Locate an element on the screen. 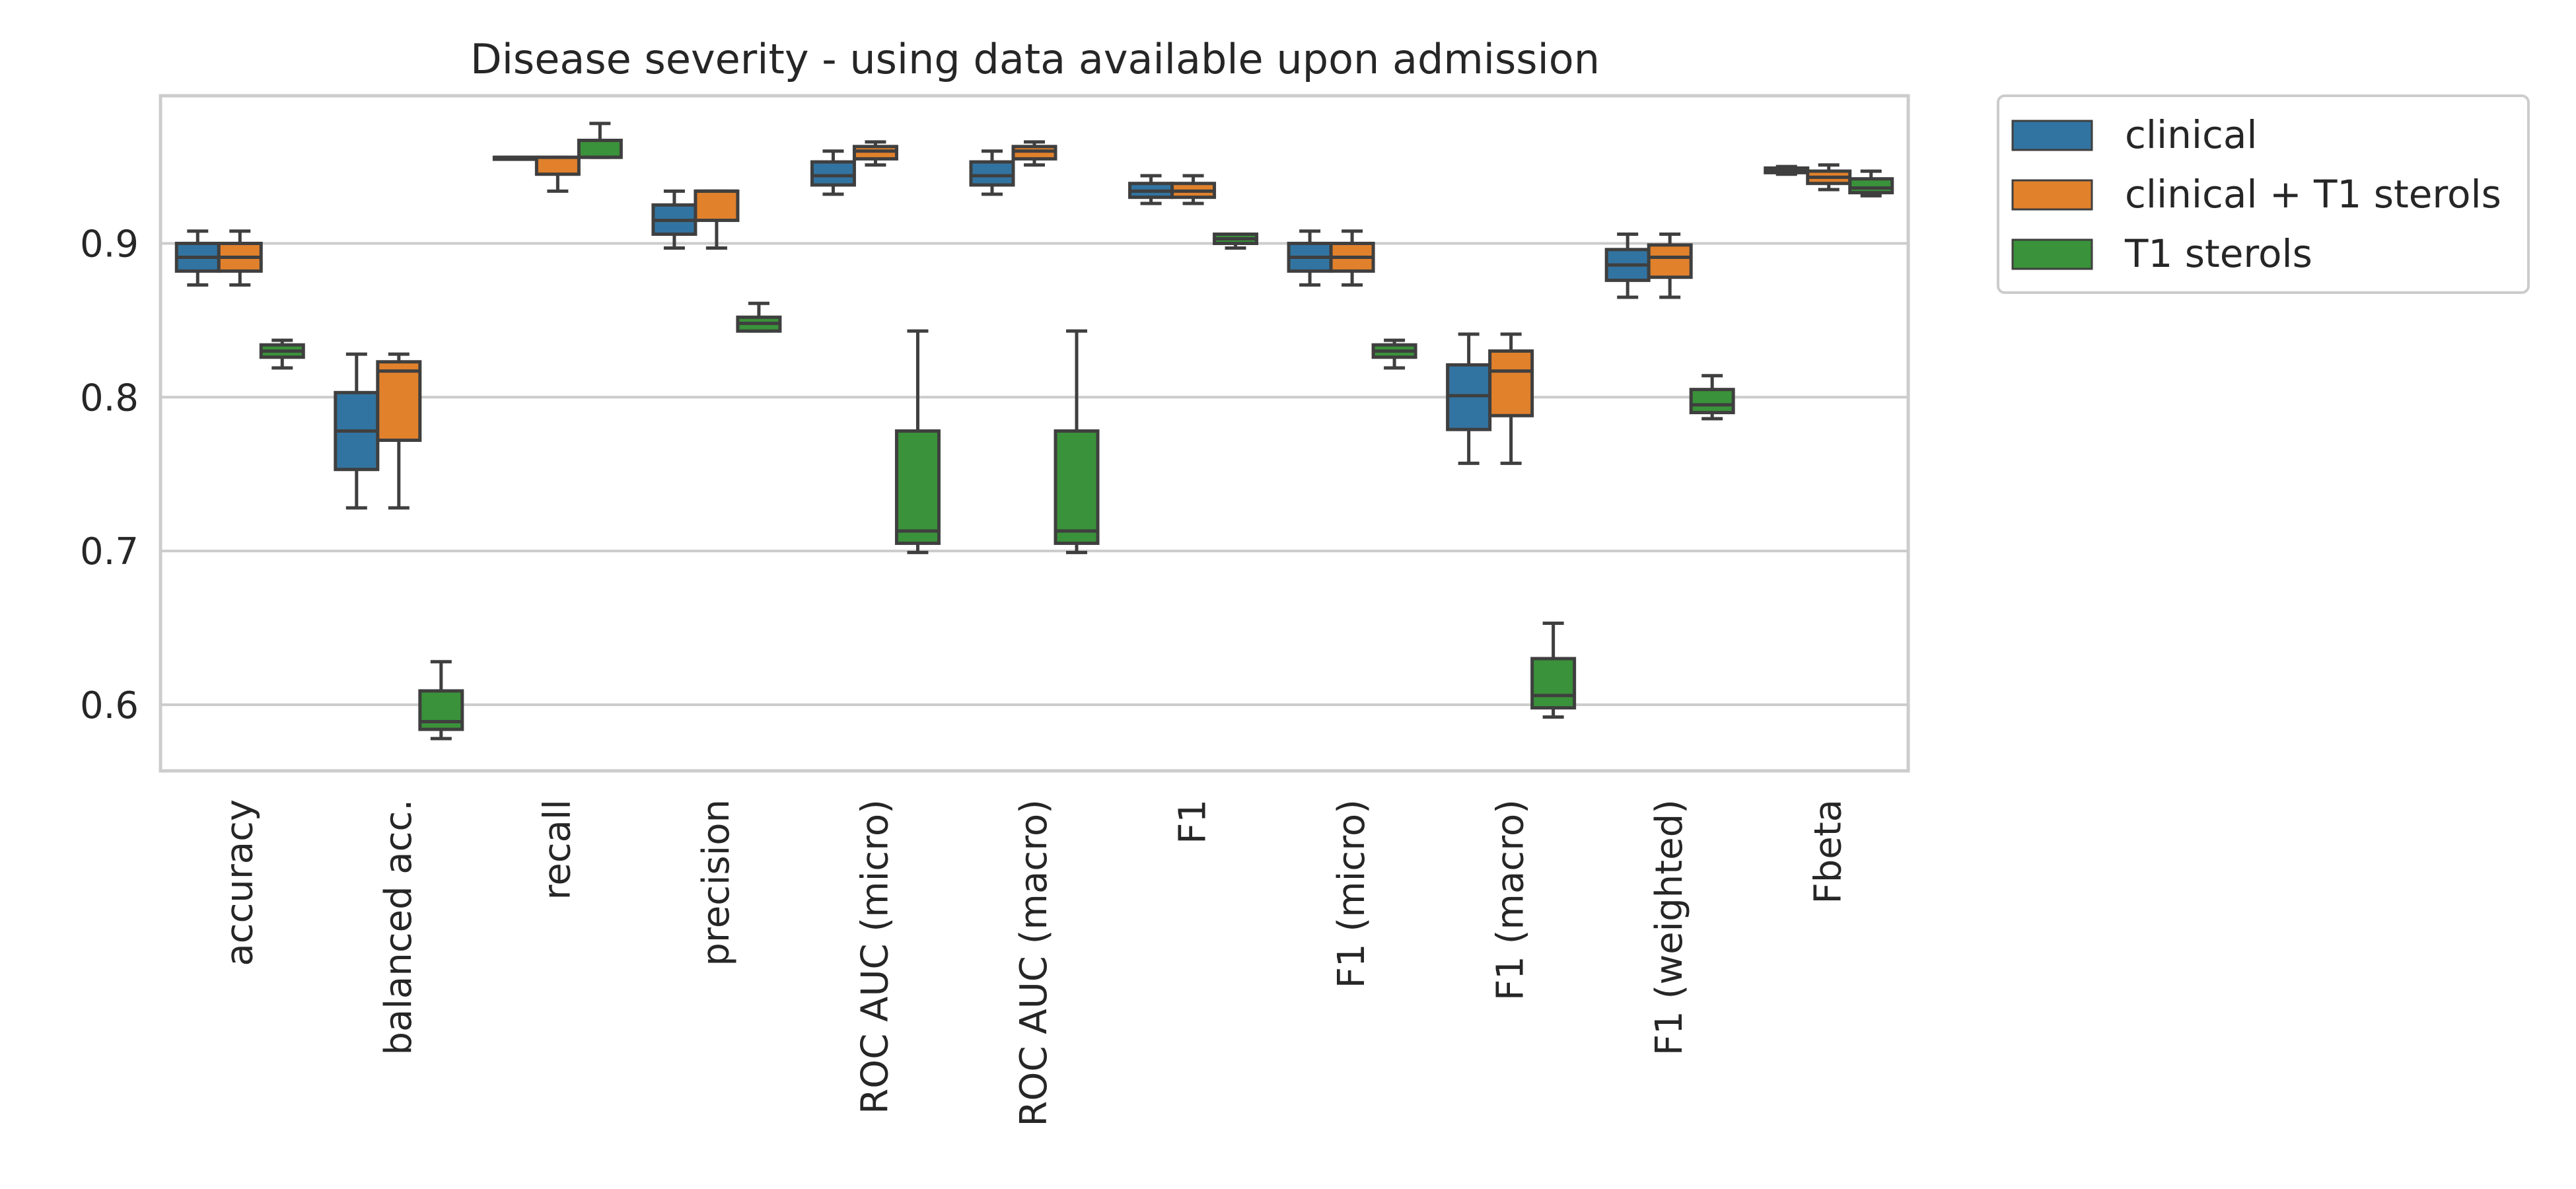  y-tick-label: 0.9 is located at coordinates (110, 244).